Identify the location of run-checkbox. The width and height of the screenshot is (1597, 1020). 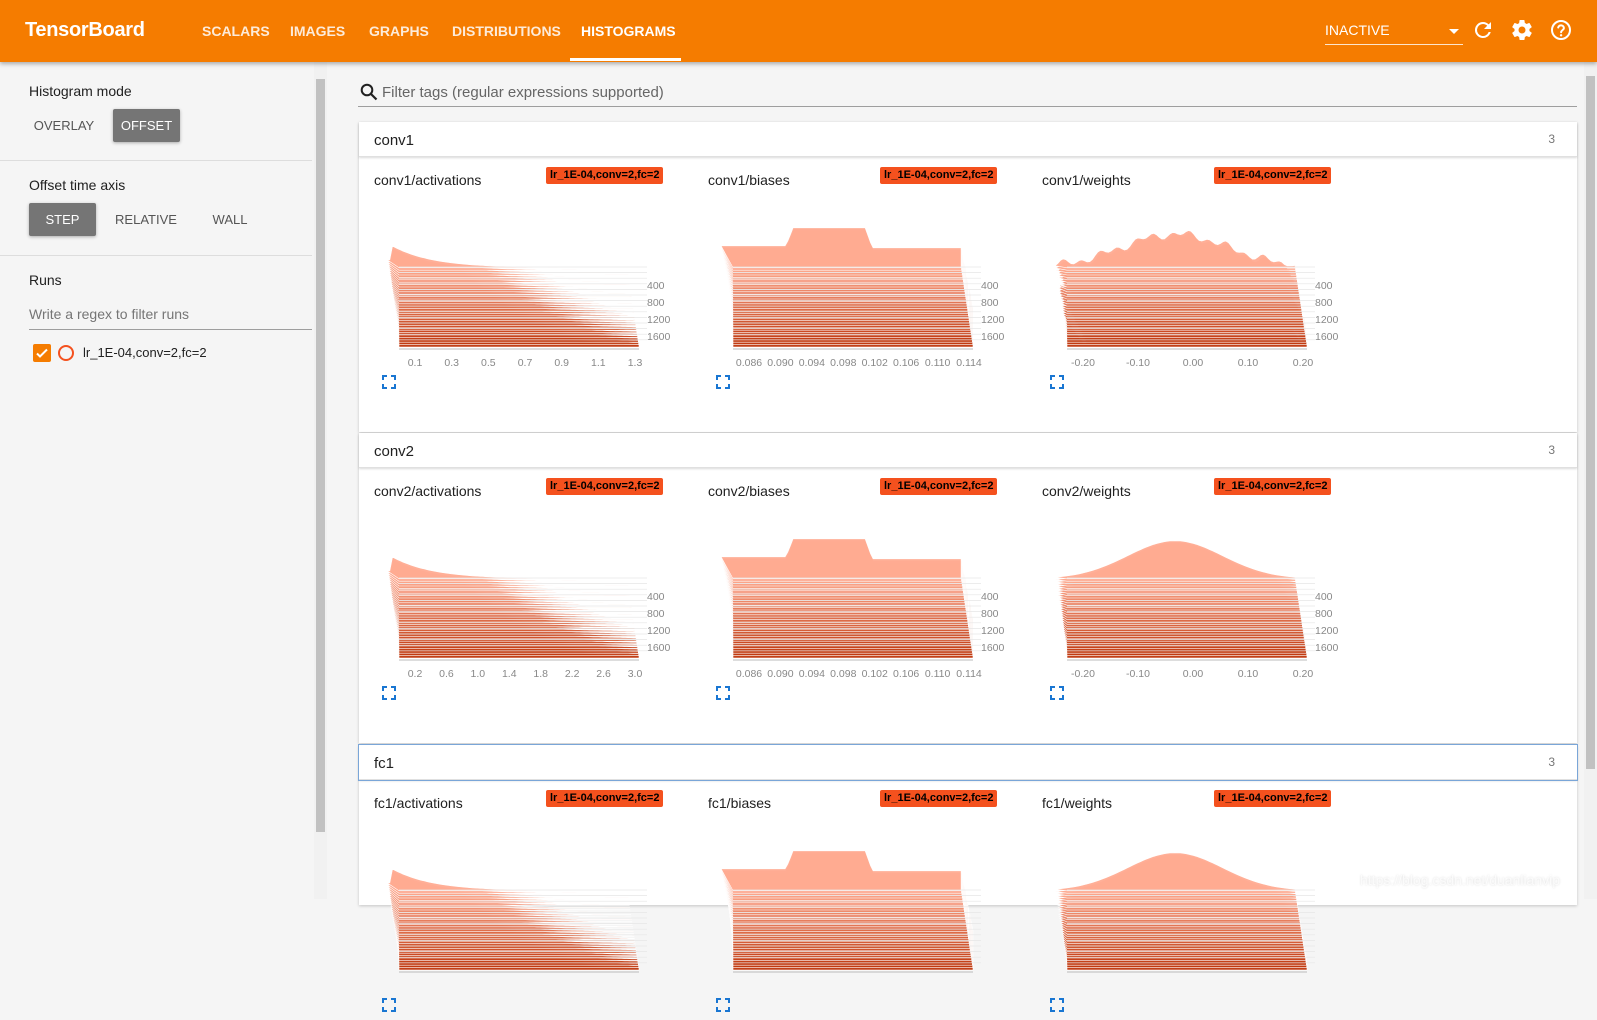
(42, 353).